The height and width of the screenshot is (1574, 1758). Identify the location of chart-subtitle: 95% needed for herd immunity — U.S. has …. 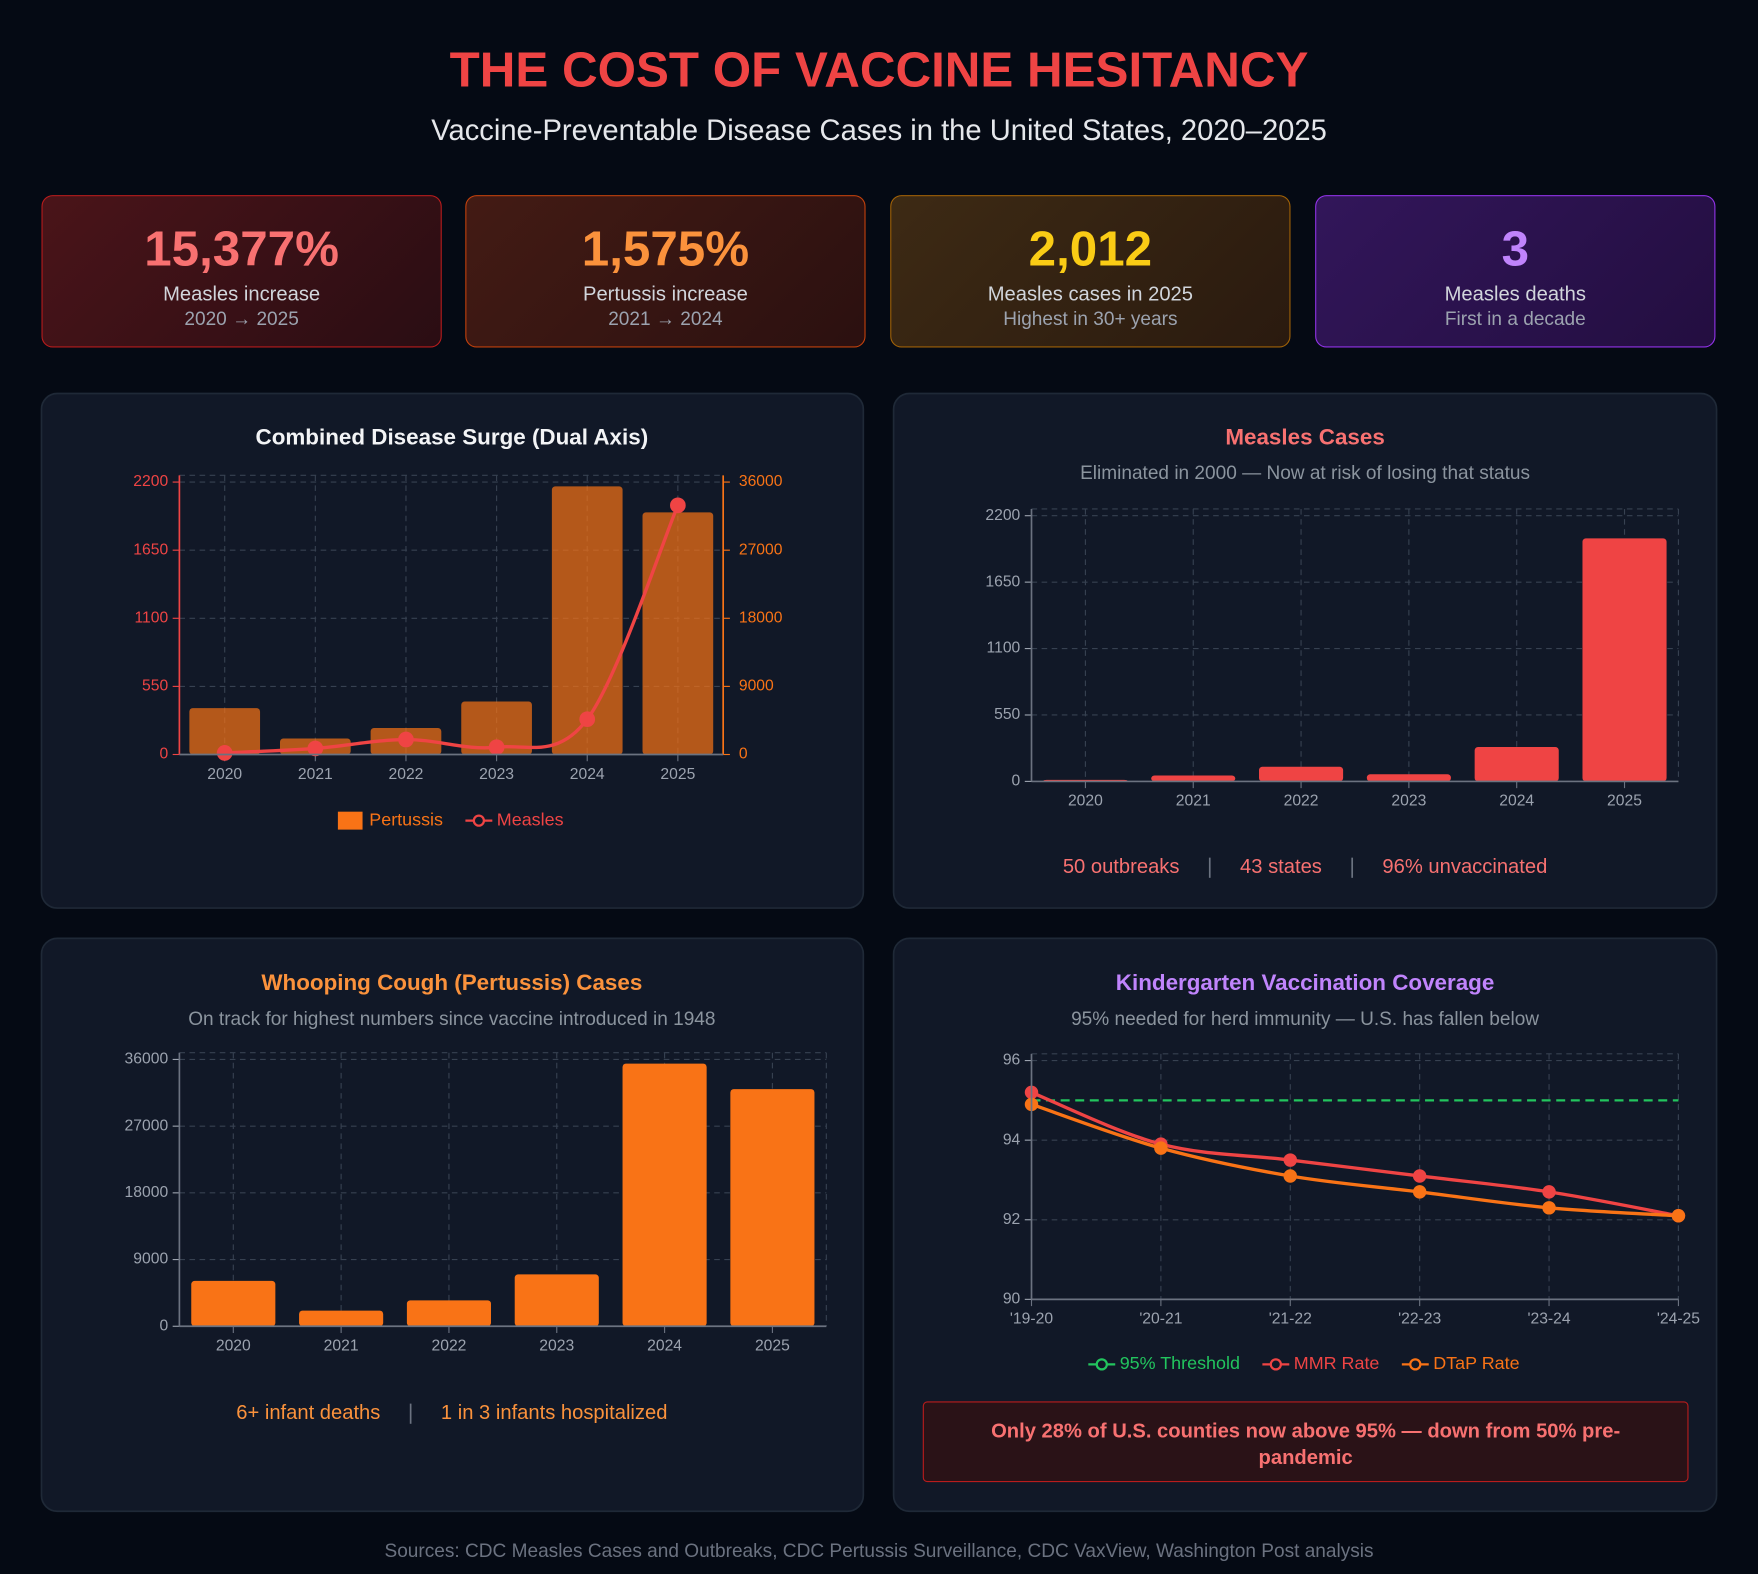
(1305, 1019).